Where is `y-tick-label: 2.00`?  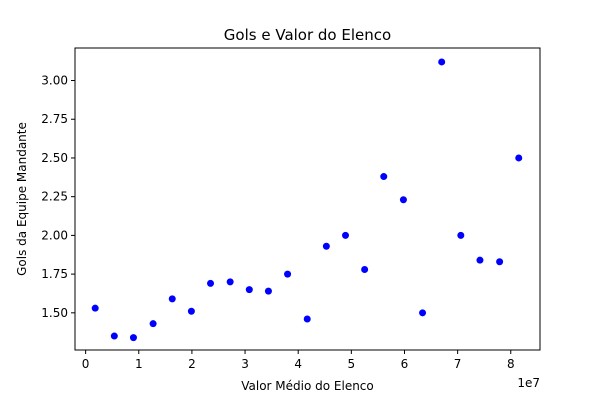 y-tick-label: 2.00 is located at coordinates (54, 235).